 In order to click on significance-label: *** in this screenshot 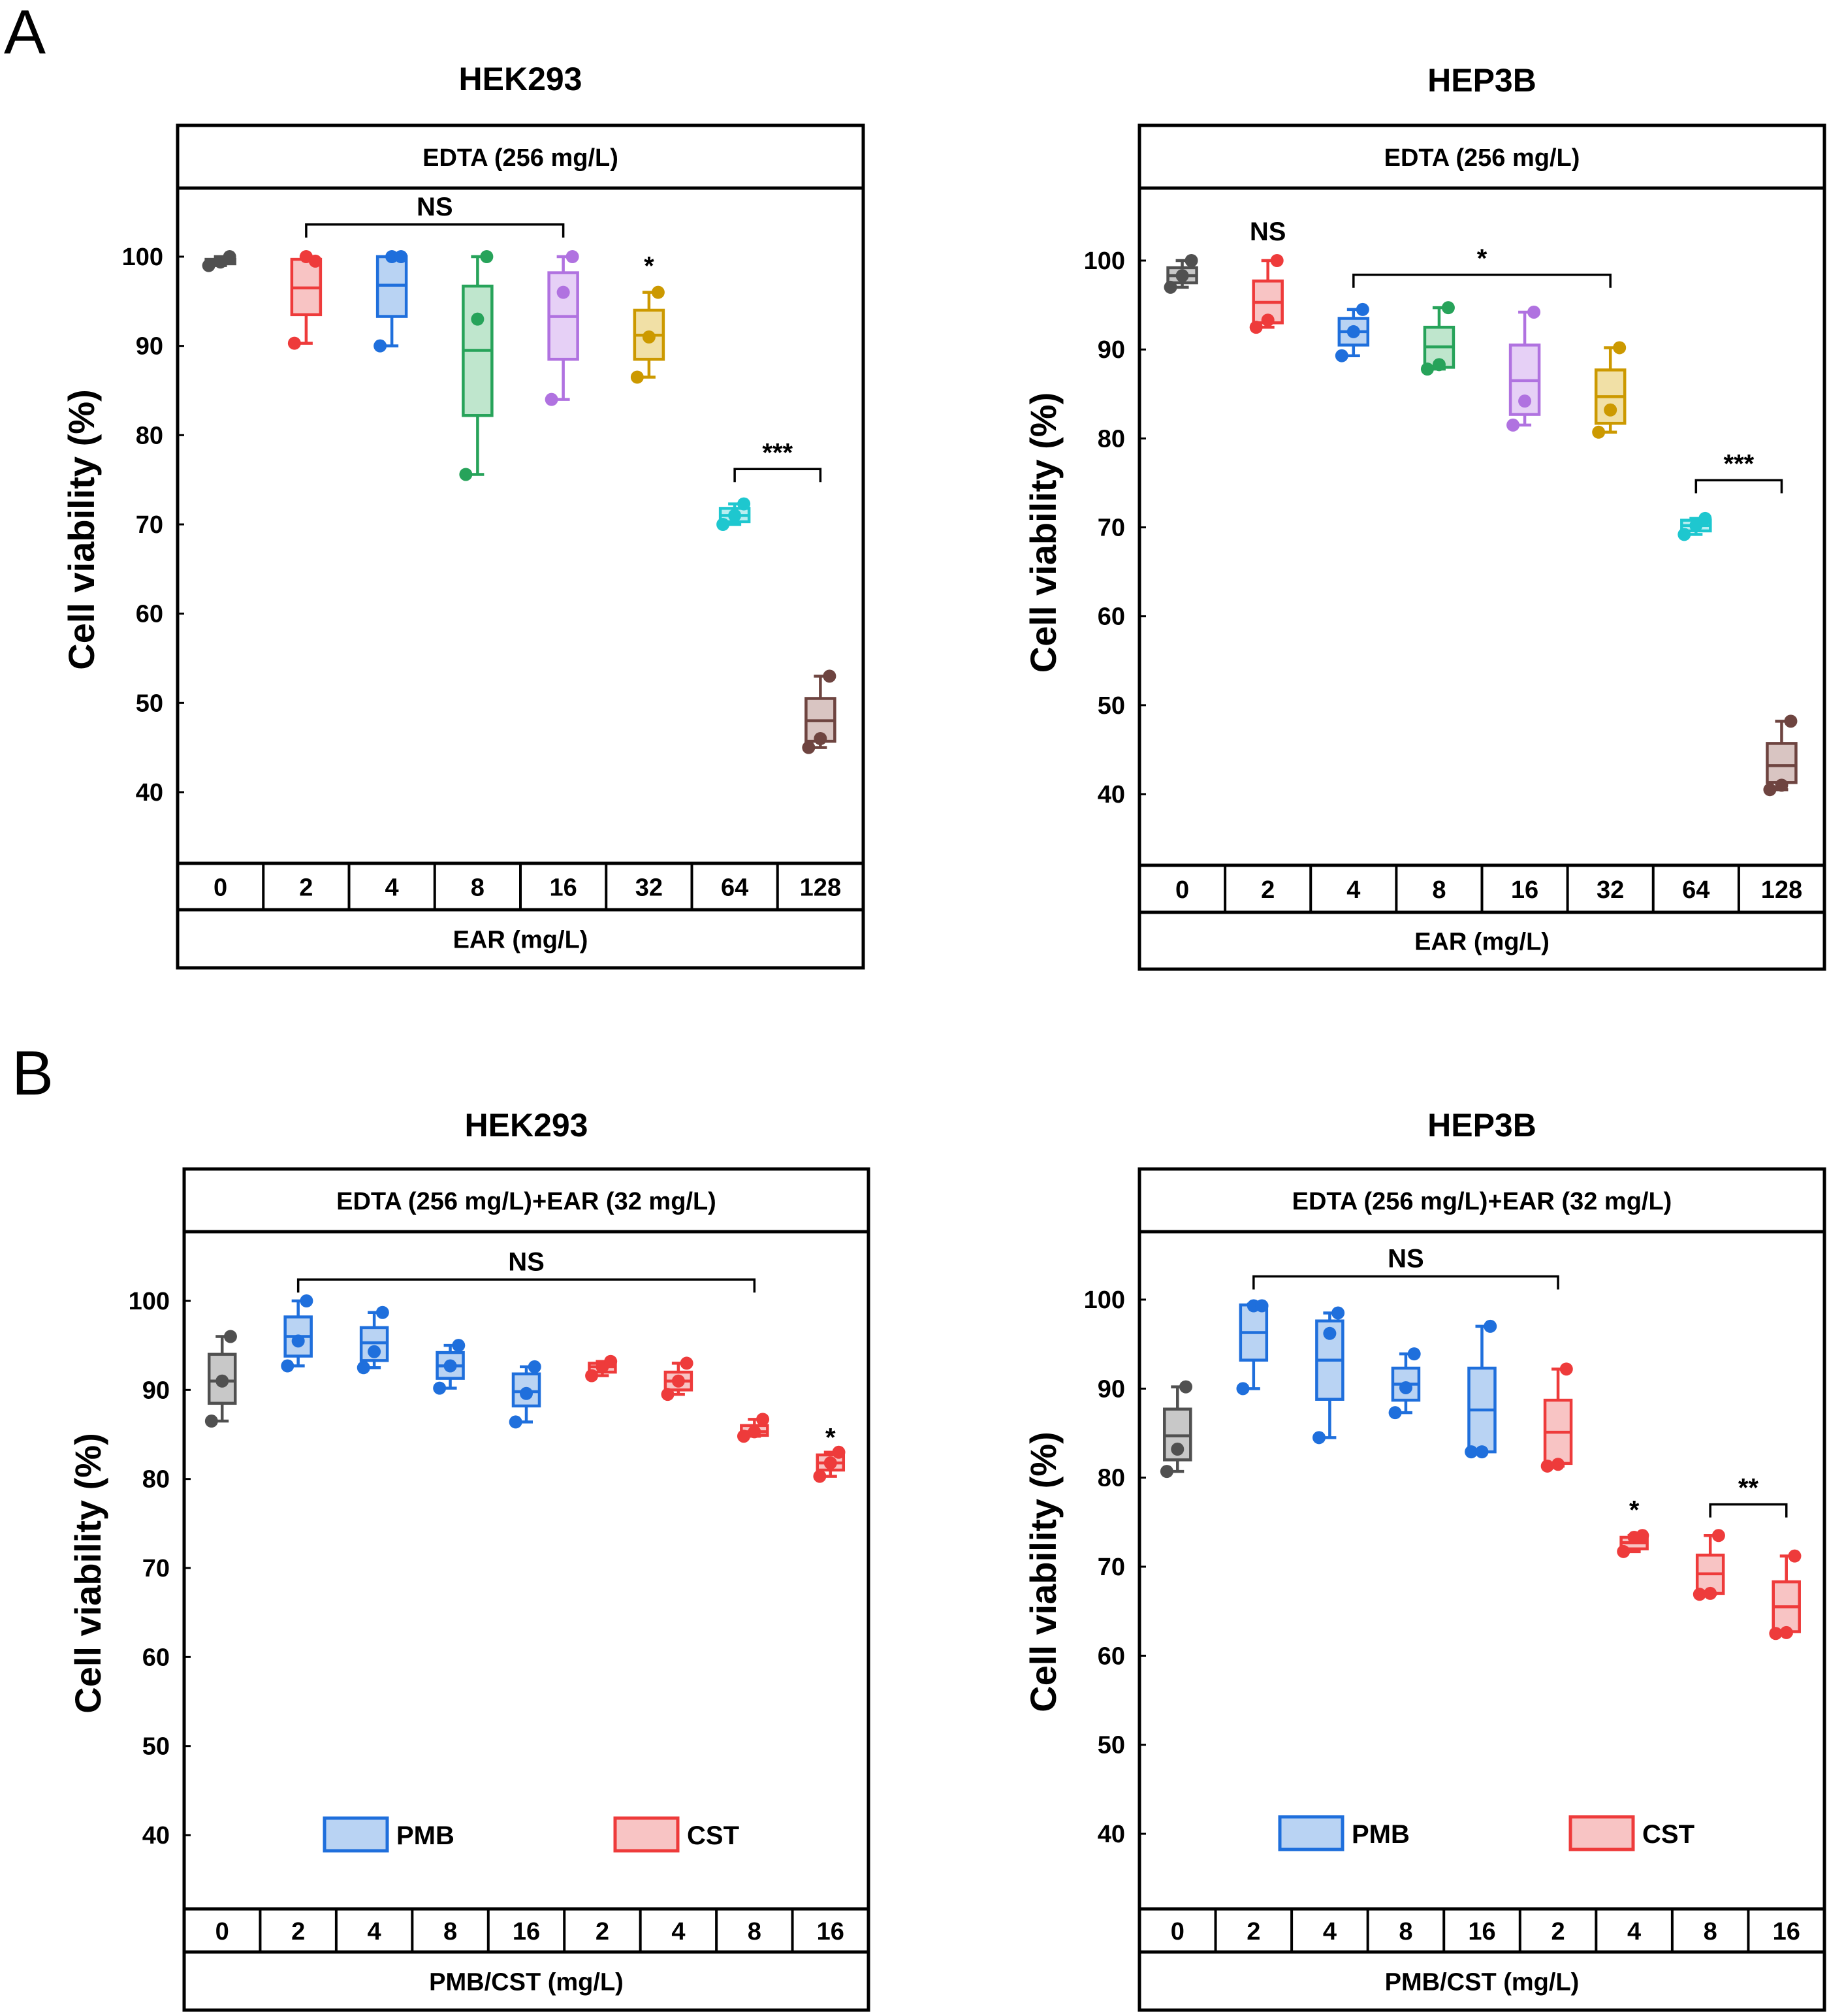, I will do `click(1739, 463)`.